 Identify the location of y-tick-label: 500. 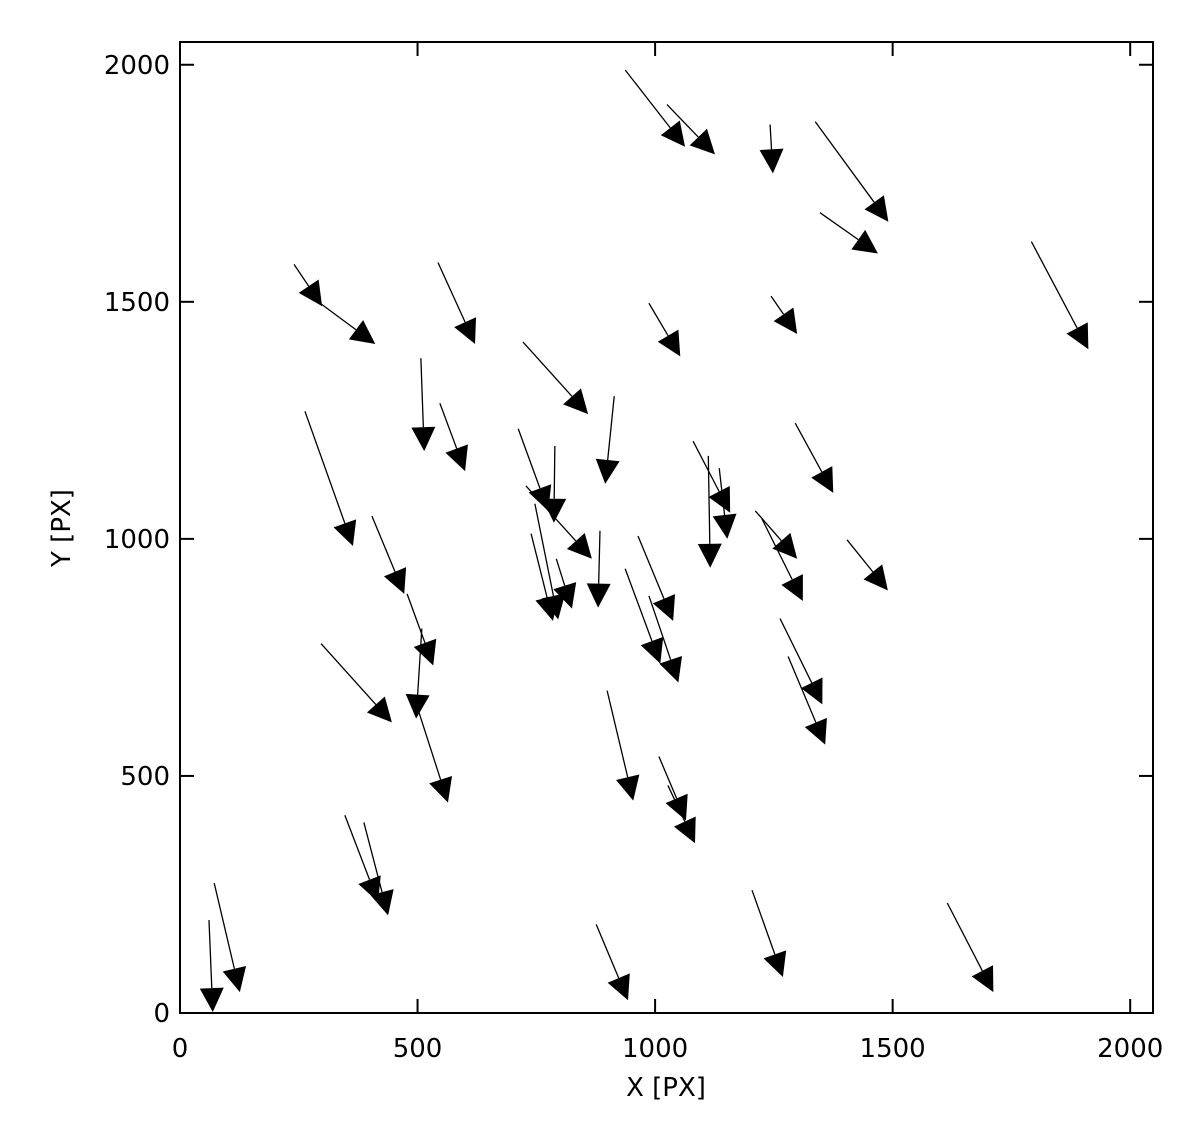
(145, 777).